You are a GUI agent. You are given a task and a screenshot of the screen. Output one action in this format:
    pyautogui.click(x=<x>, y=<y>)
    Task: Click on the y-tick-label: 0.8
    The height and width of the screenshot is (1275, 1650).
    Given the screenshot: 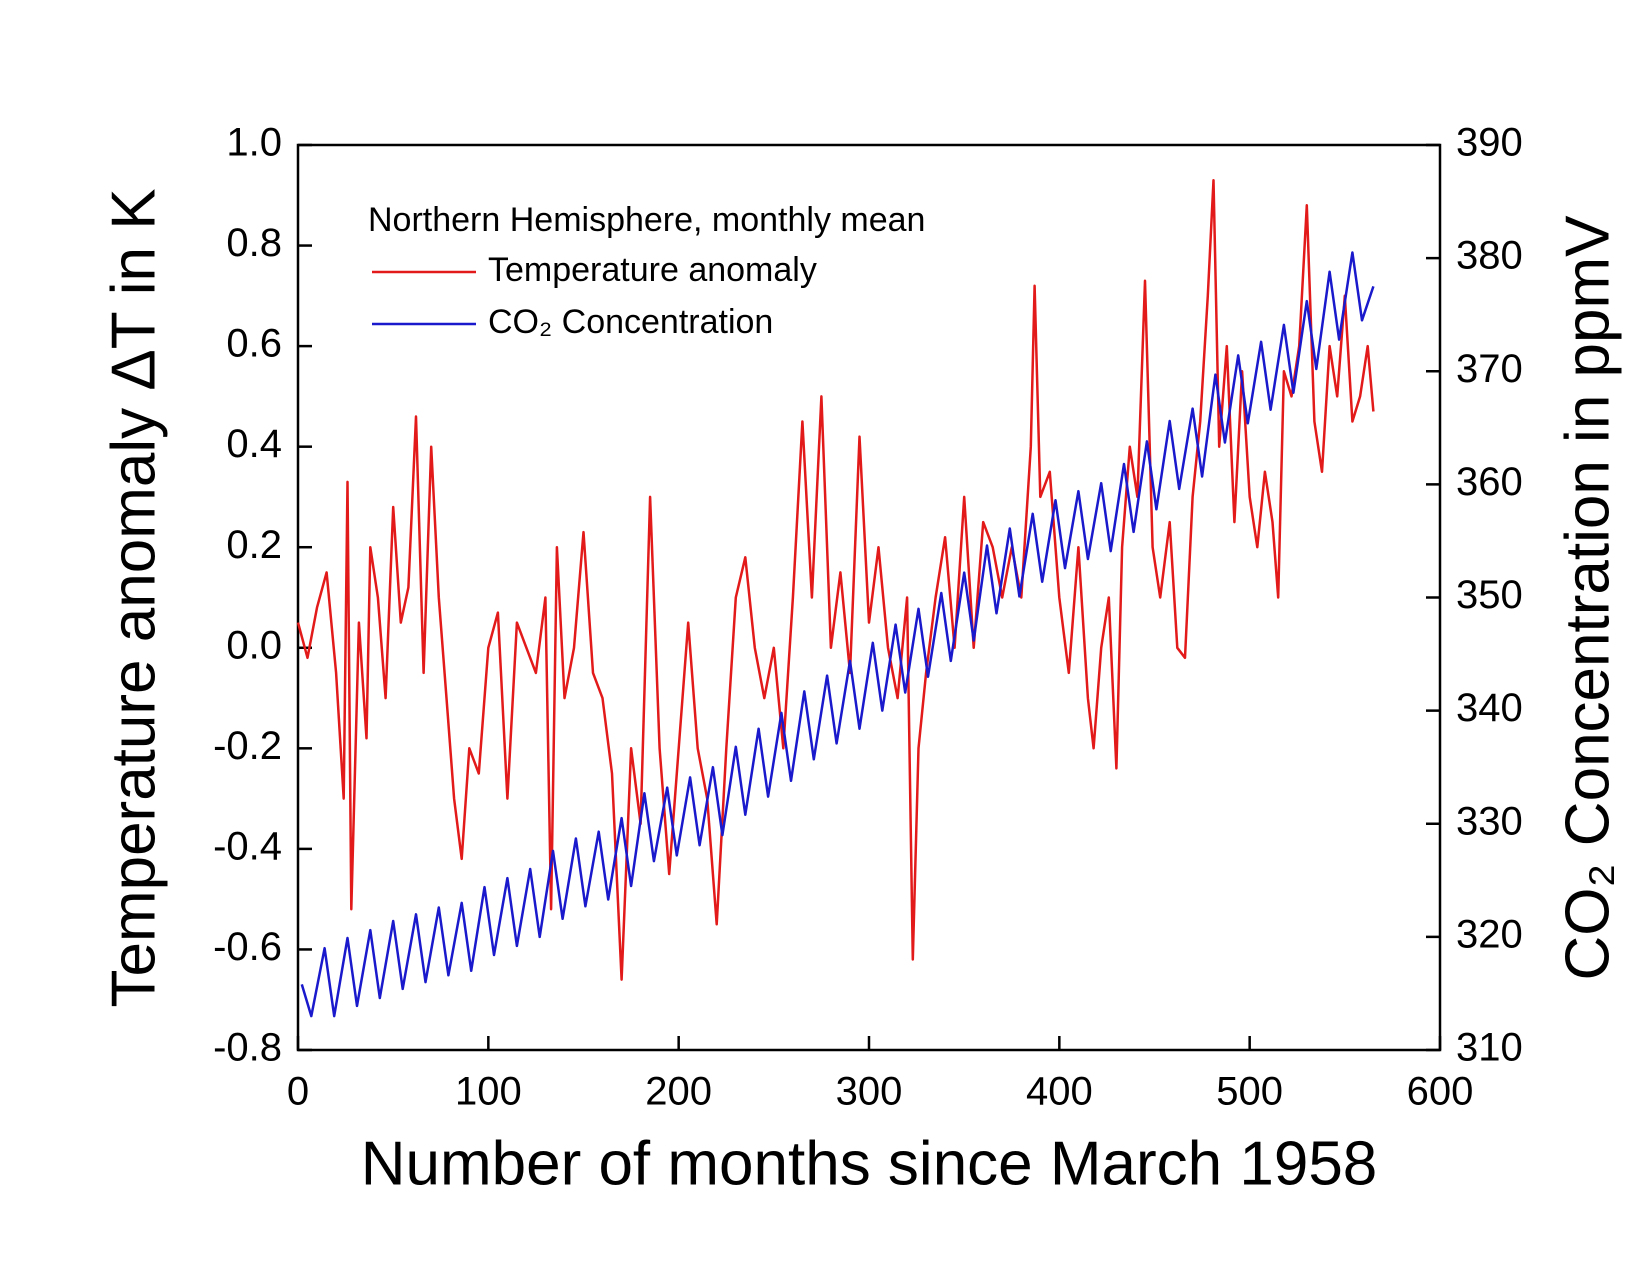 What is the action you would take?
    pyautogui.click(x=254, y=243)
    